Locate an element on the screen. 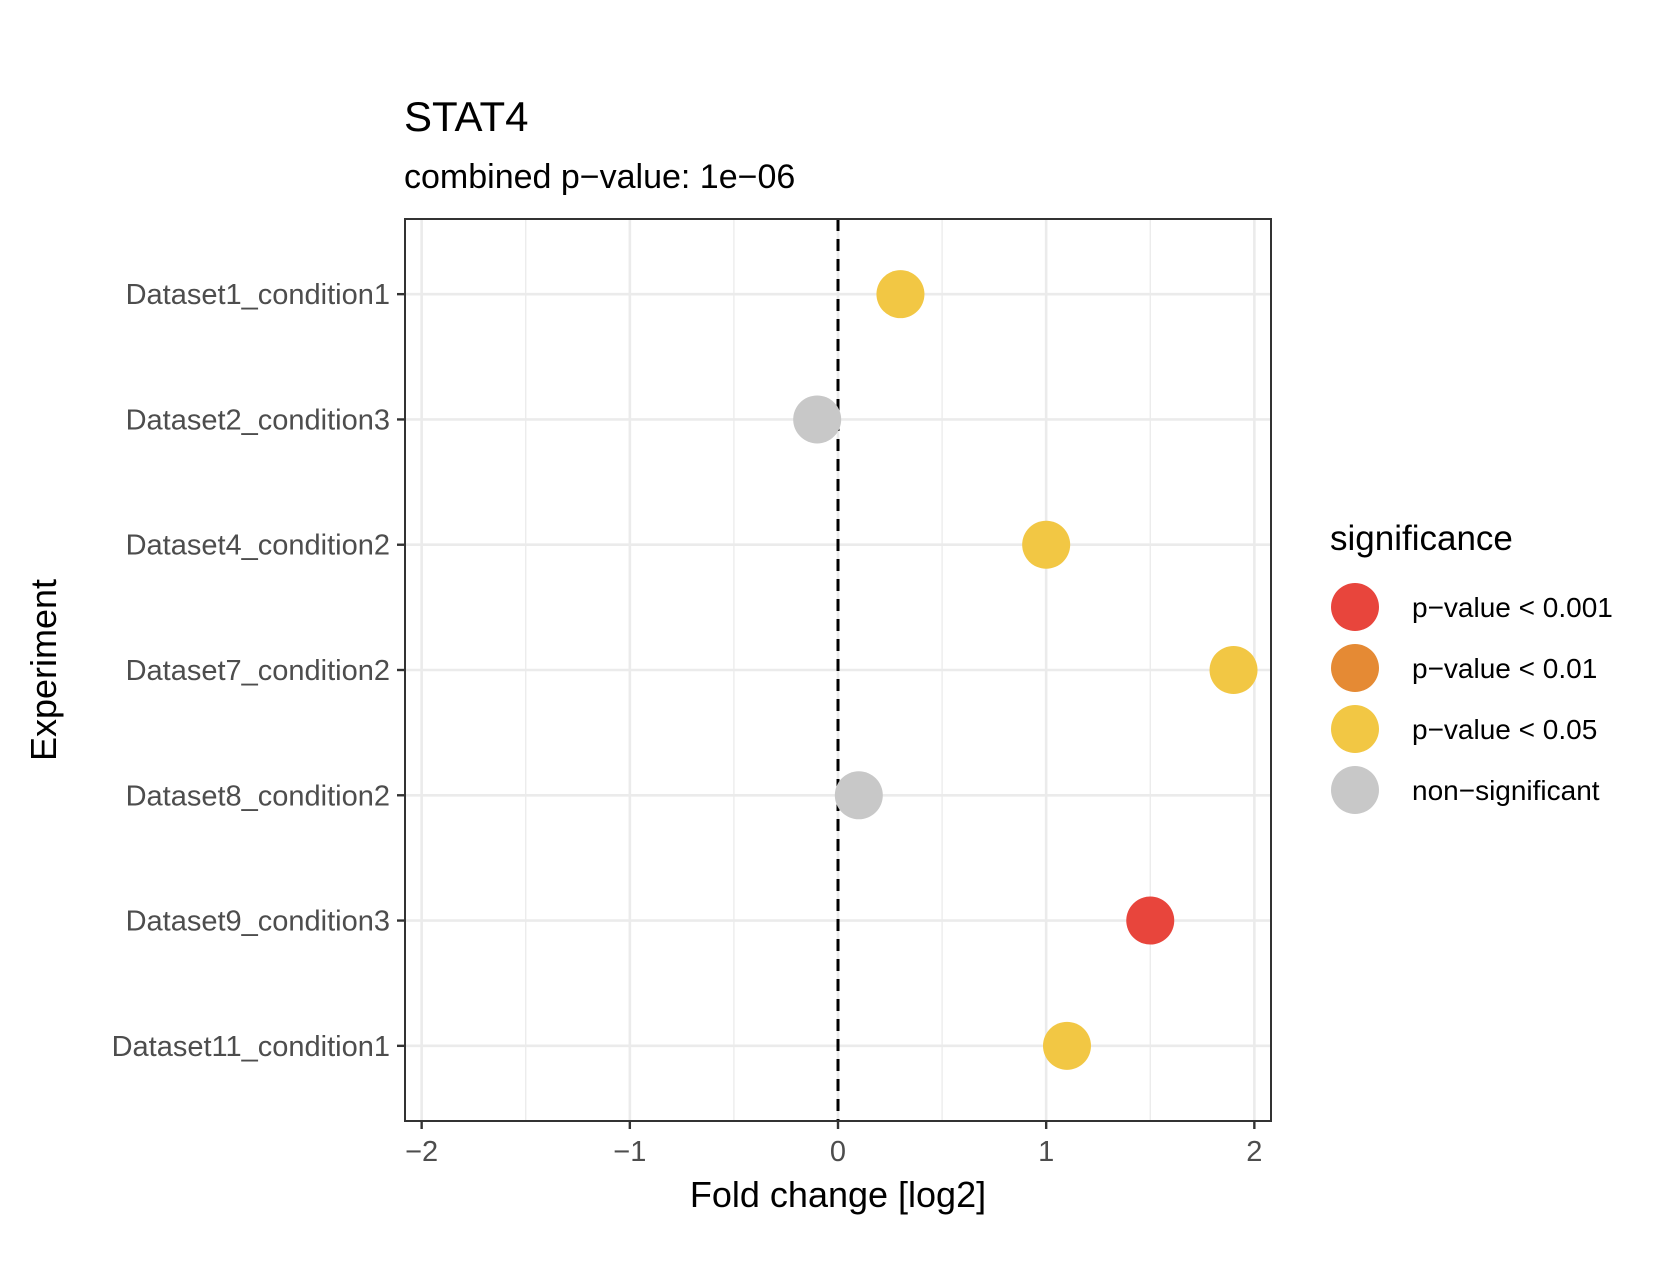 This screenshot has height=1262, width=1658. x-tick-label: 1 is located at coordinates (1046, 1152).